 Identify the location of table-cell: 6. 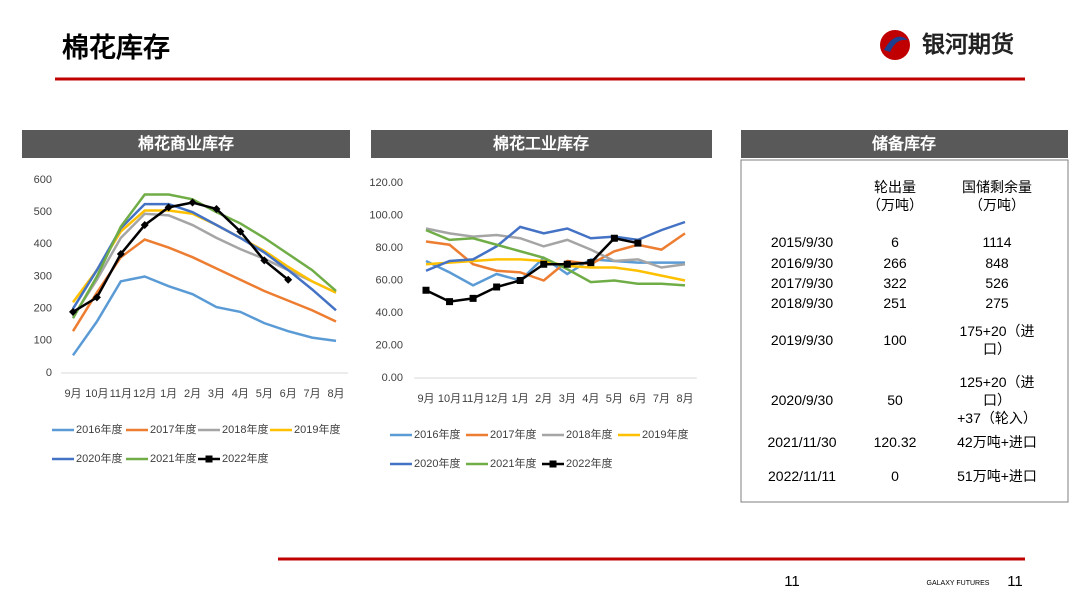
(895, 242).